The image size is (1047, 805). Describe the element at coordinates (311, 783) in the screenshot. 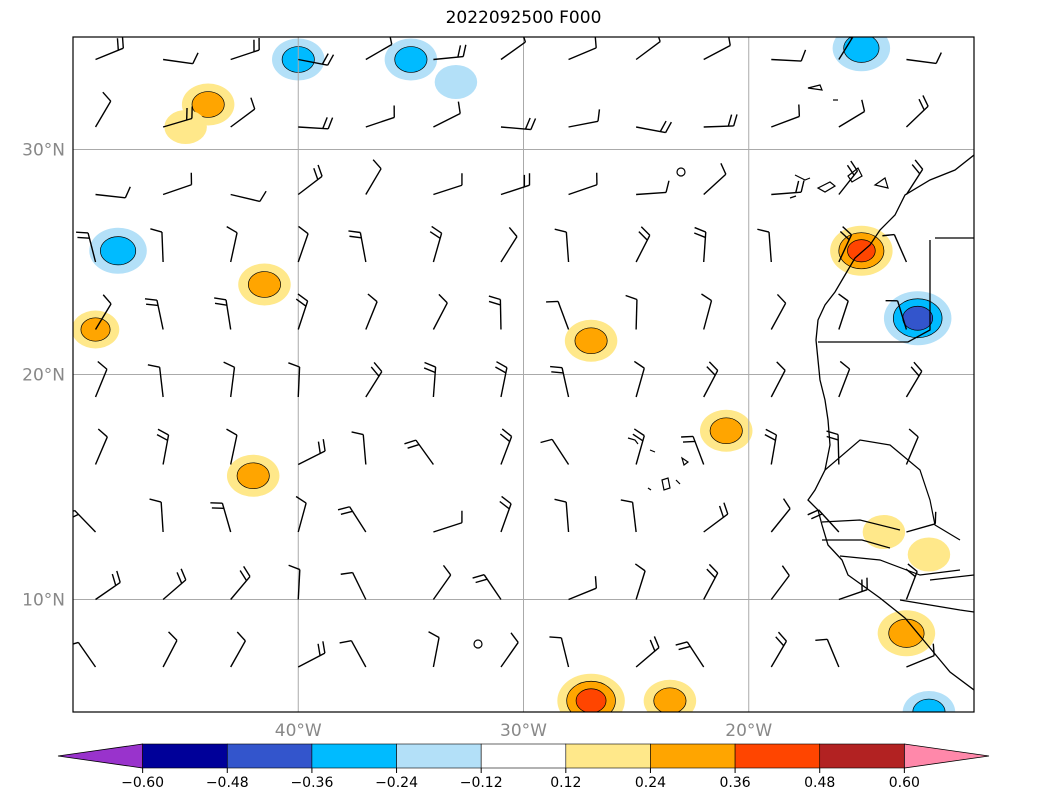

I see `colorbar-tick-label: −0.36` at that location.